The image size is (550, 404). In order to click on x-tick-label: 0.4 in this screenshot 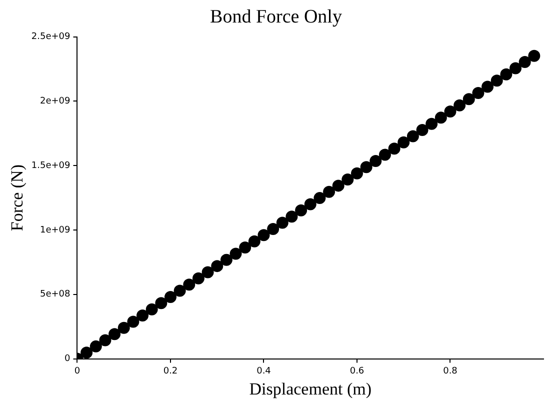, I will do `click(264, 371)`.